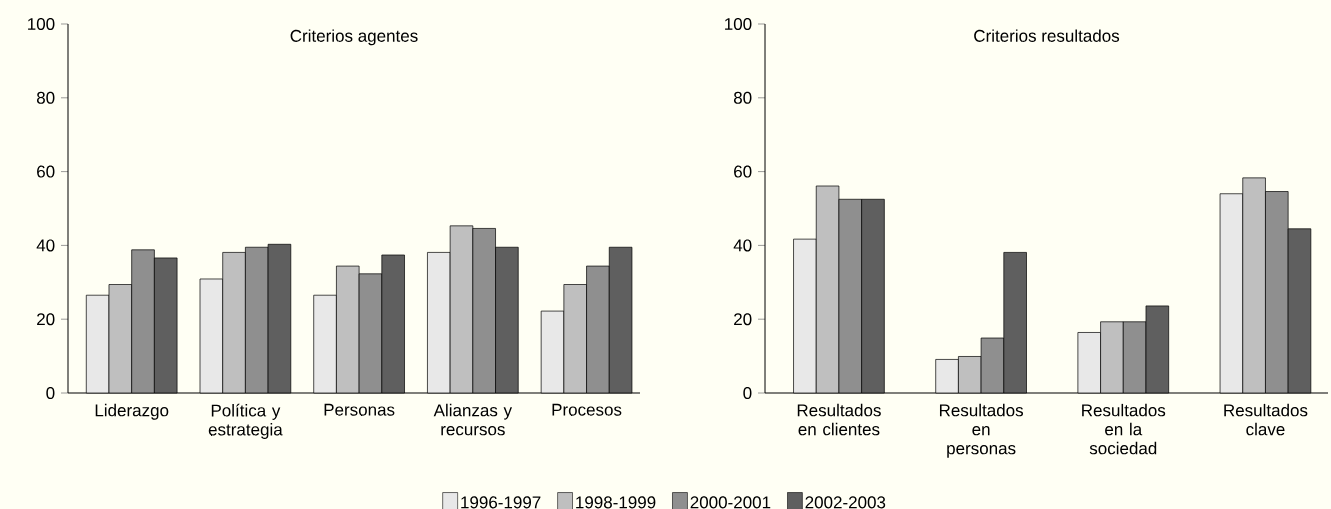 This screenshot has width=1331, height=509. What do you see at coordinates (616, 502) in the screenshot?
I see `legend-label: 1998-1999` at bounding box center [616, 502].